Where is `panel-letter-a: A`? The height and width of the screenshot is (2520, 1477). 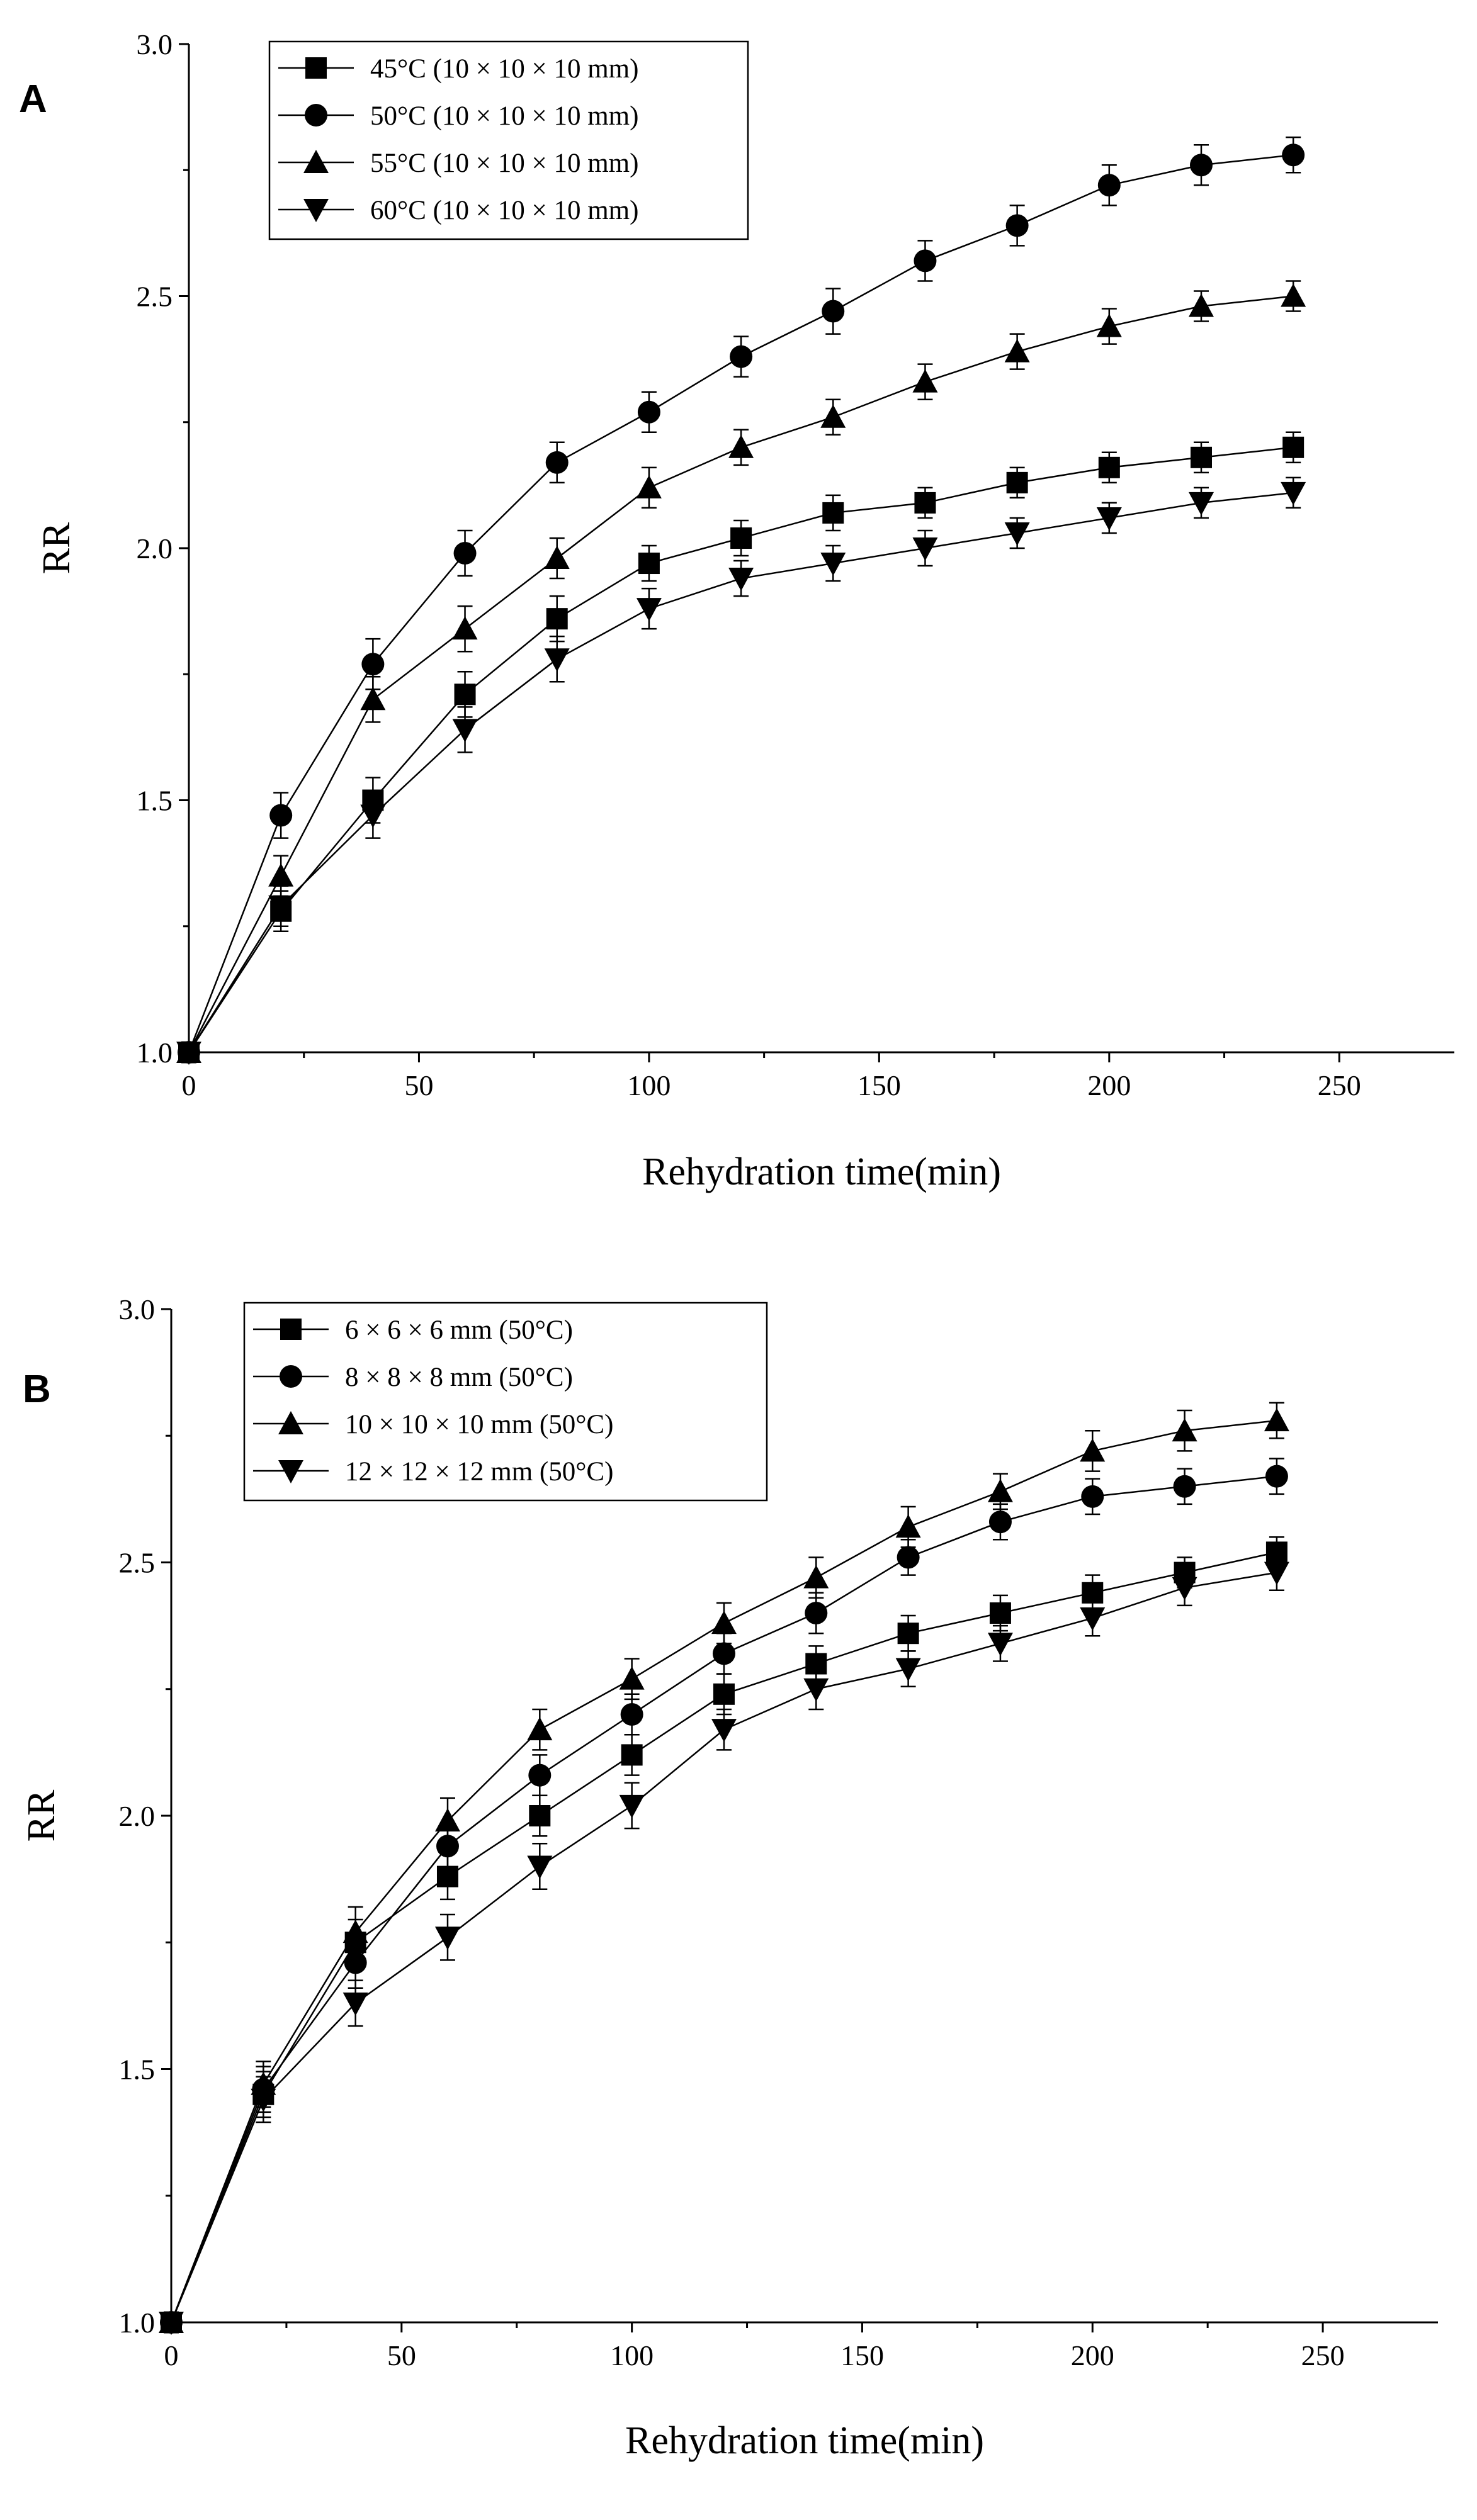
panel-letter-a: A is located at coordinates (33, 99).